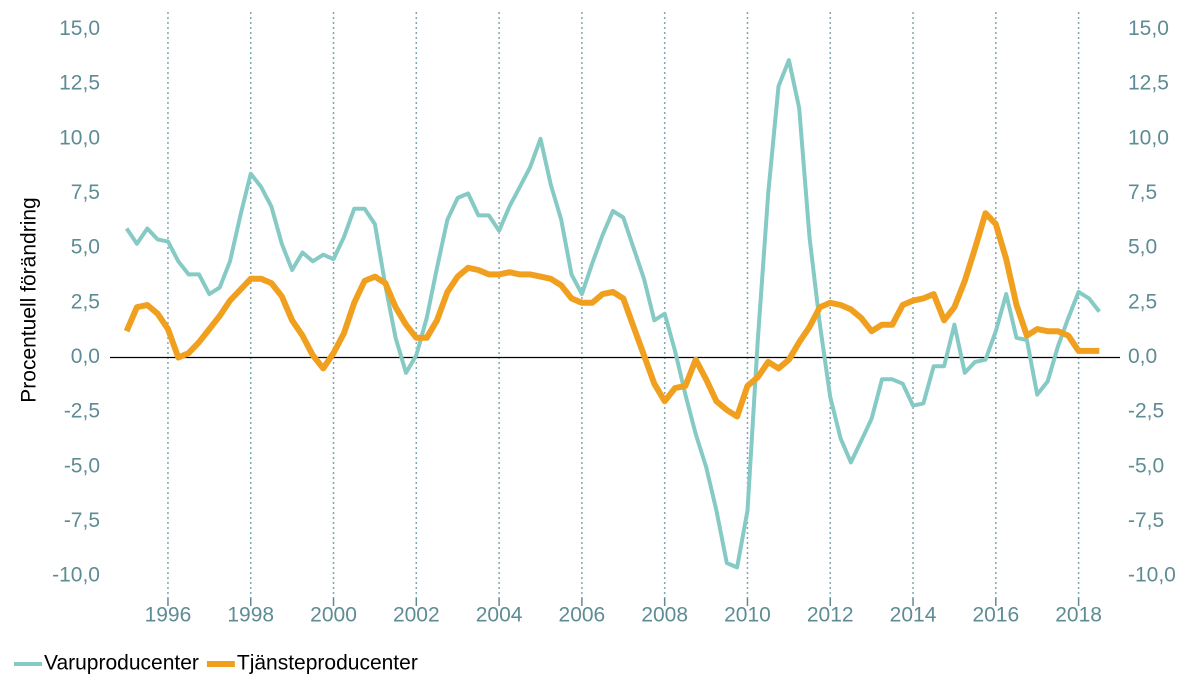 Image resolution: width=1197 pixels, height=680 pixels. What do you see at coordinates (85, 356) in the screenshot?
I see `y-tick-label: 0,0` at bounding box center [85, 356].